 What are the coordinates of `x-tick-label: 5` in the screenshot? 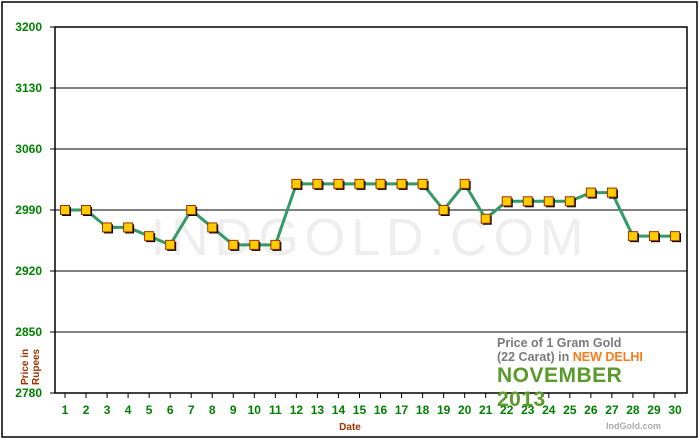 It's located at (149, 410).